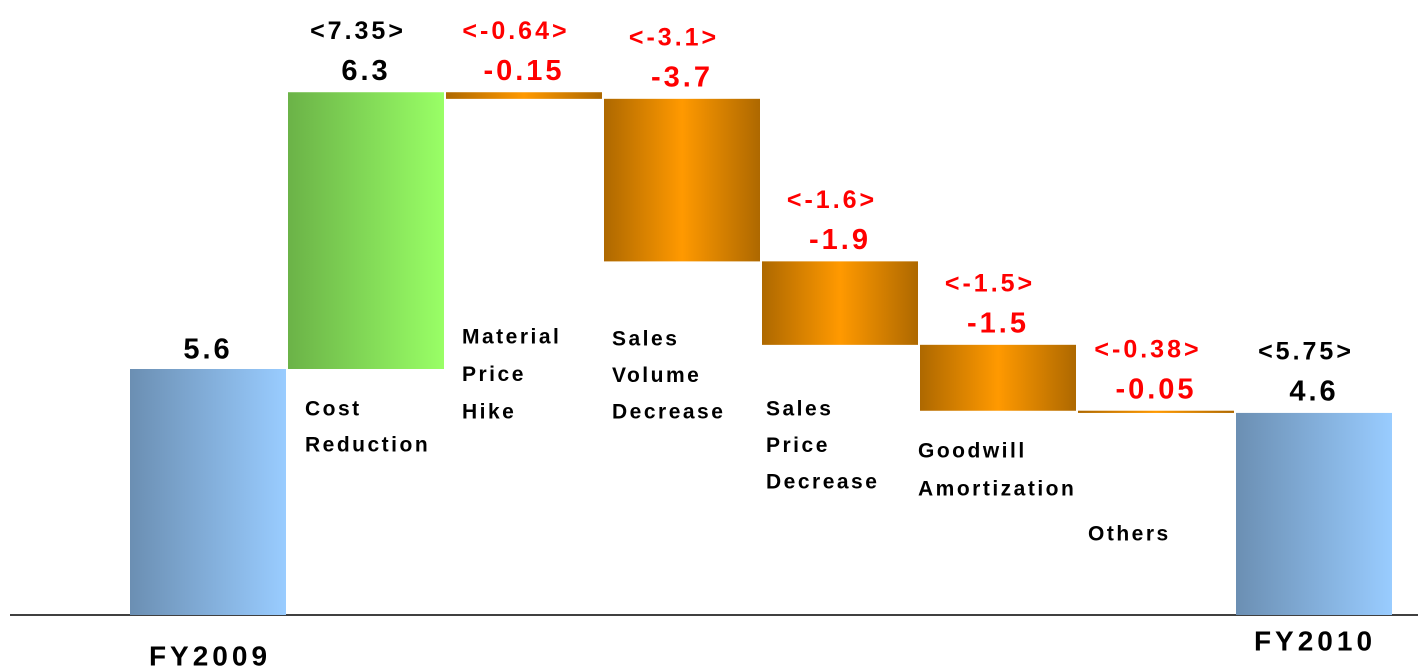  Describe the element at coordinates (682, 77) in the screenshot. I see `value-label: -3.7` at that location.